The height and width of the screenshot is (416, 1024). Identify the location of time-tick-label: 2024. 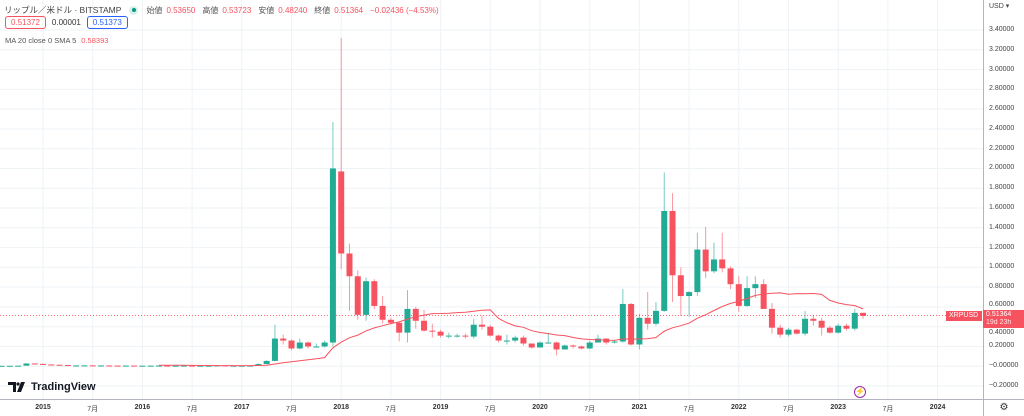
(937, 407).